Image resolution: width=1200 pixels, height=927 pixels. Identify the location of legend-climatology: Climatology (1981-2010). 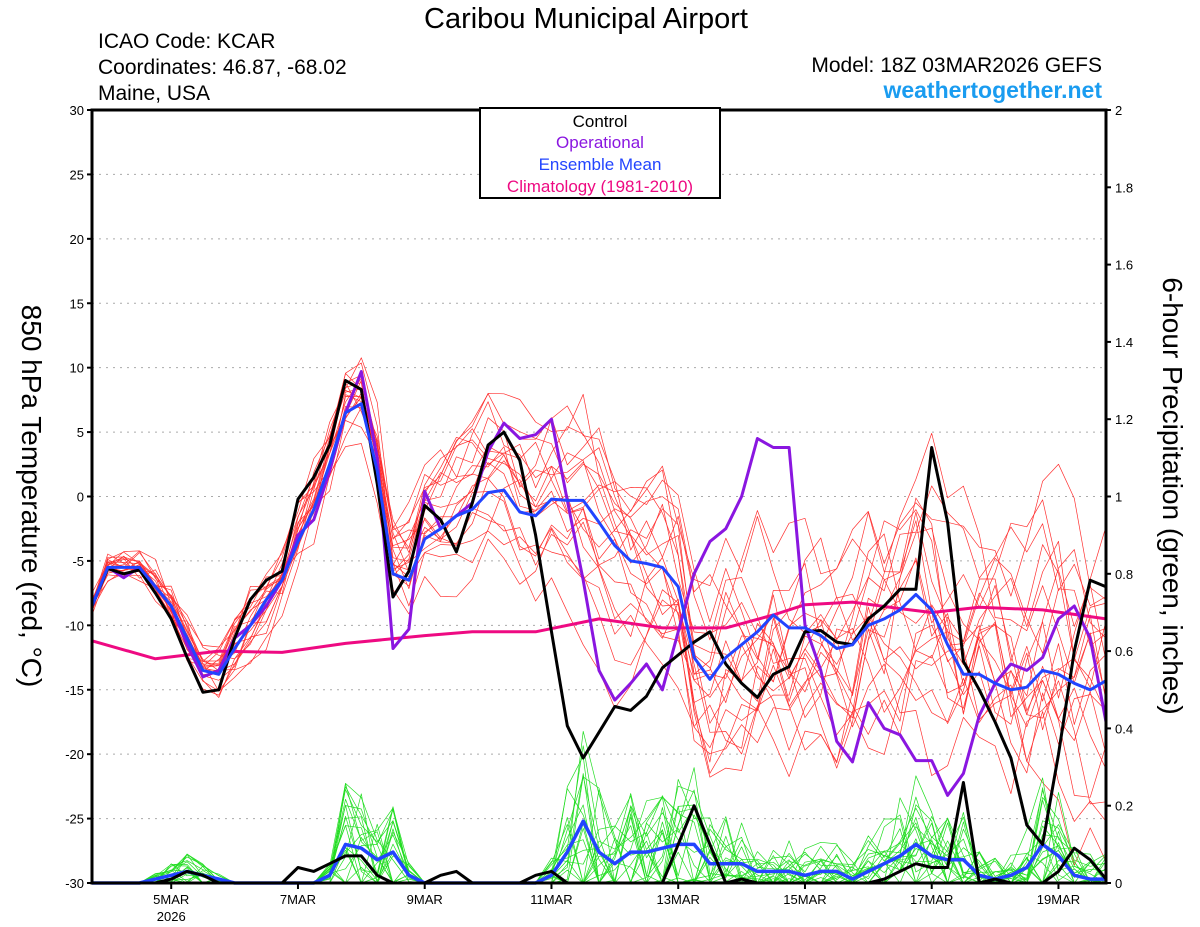
(600, 186).